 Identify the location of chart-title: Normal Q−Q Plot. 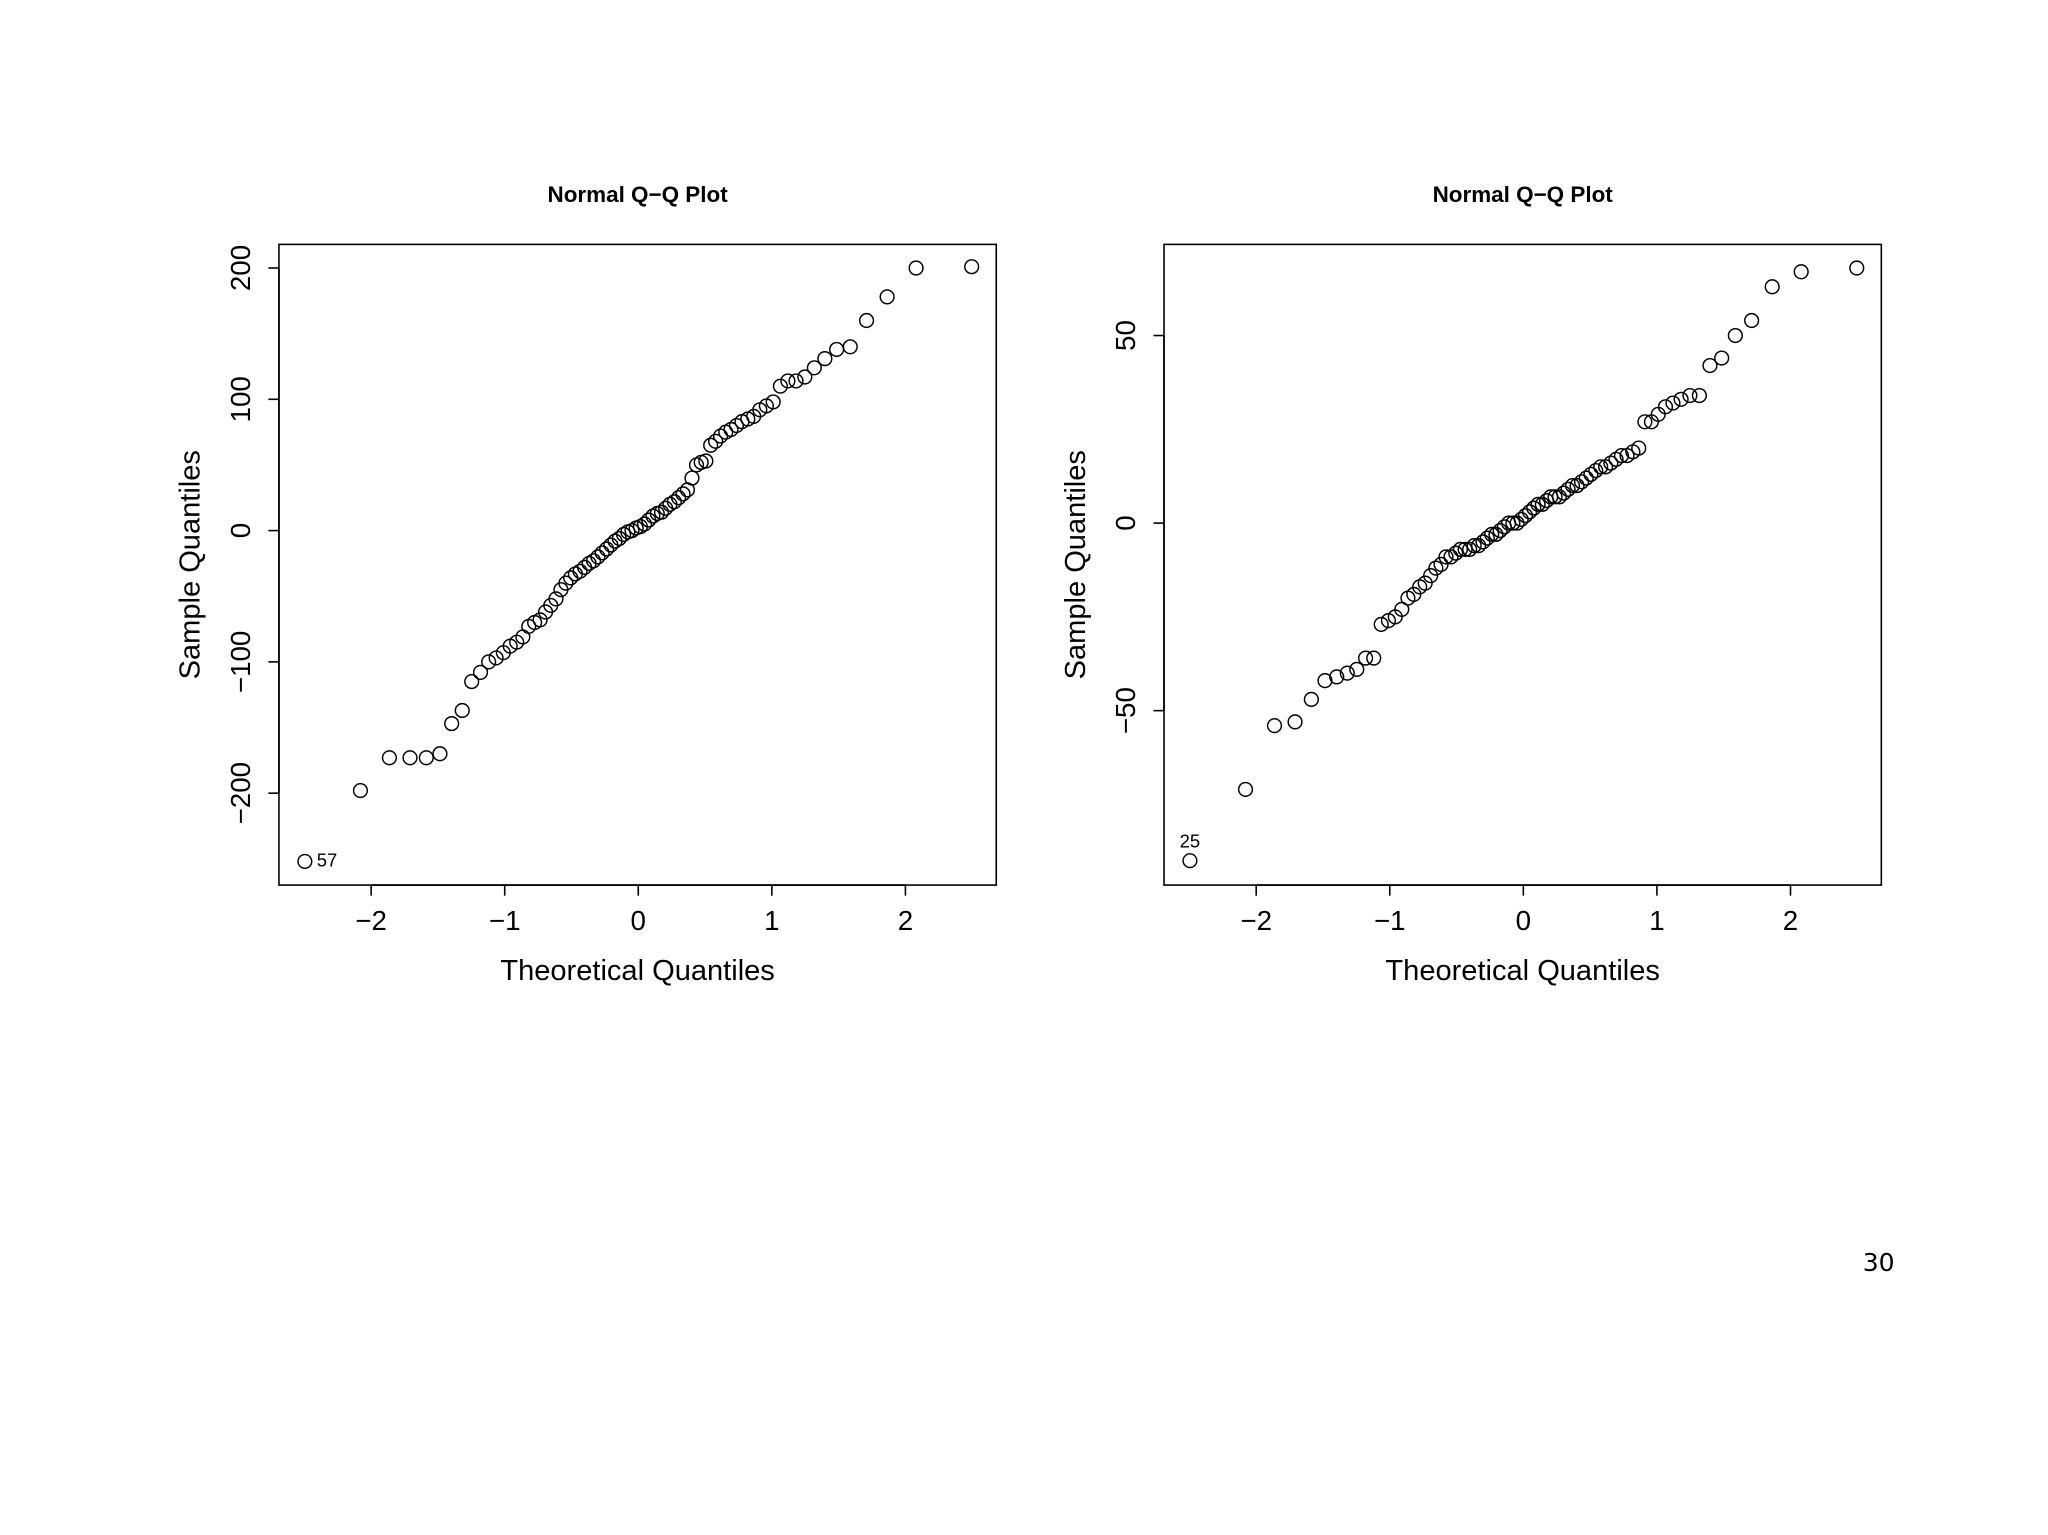
(638, 194).